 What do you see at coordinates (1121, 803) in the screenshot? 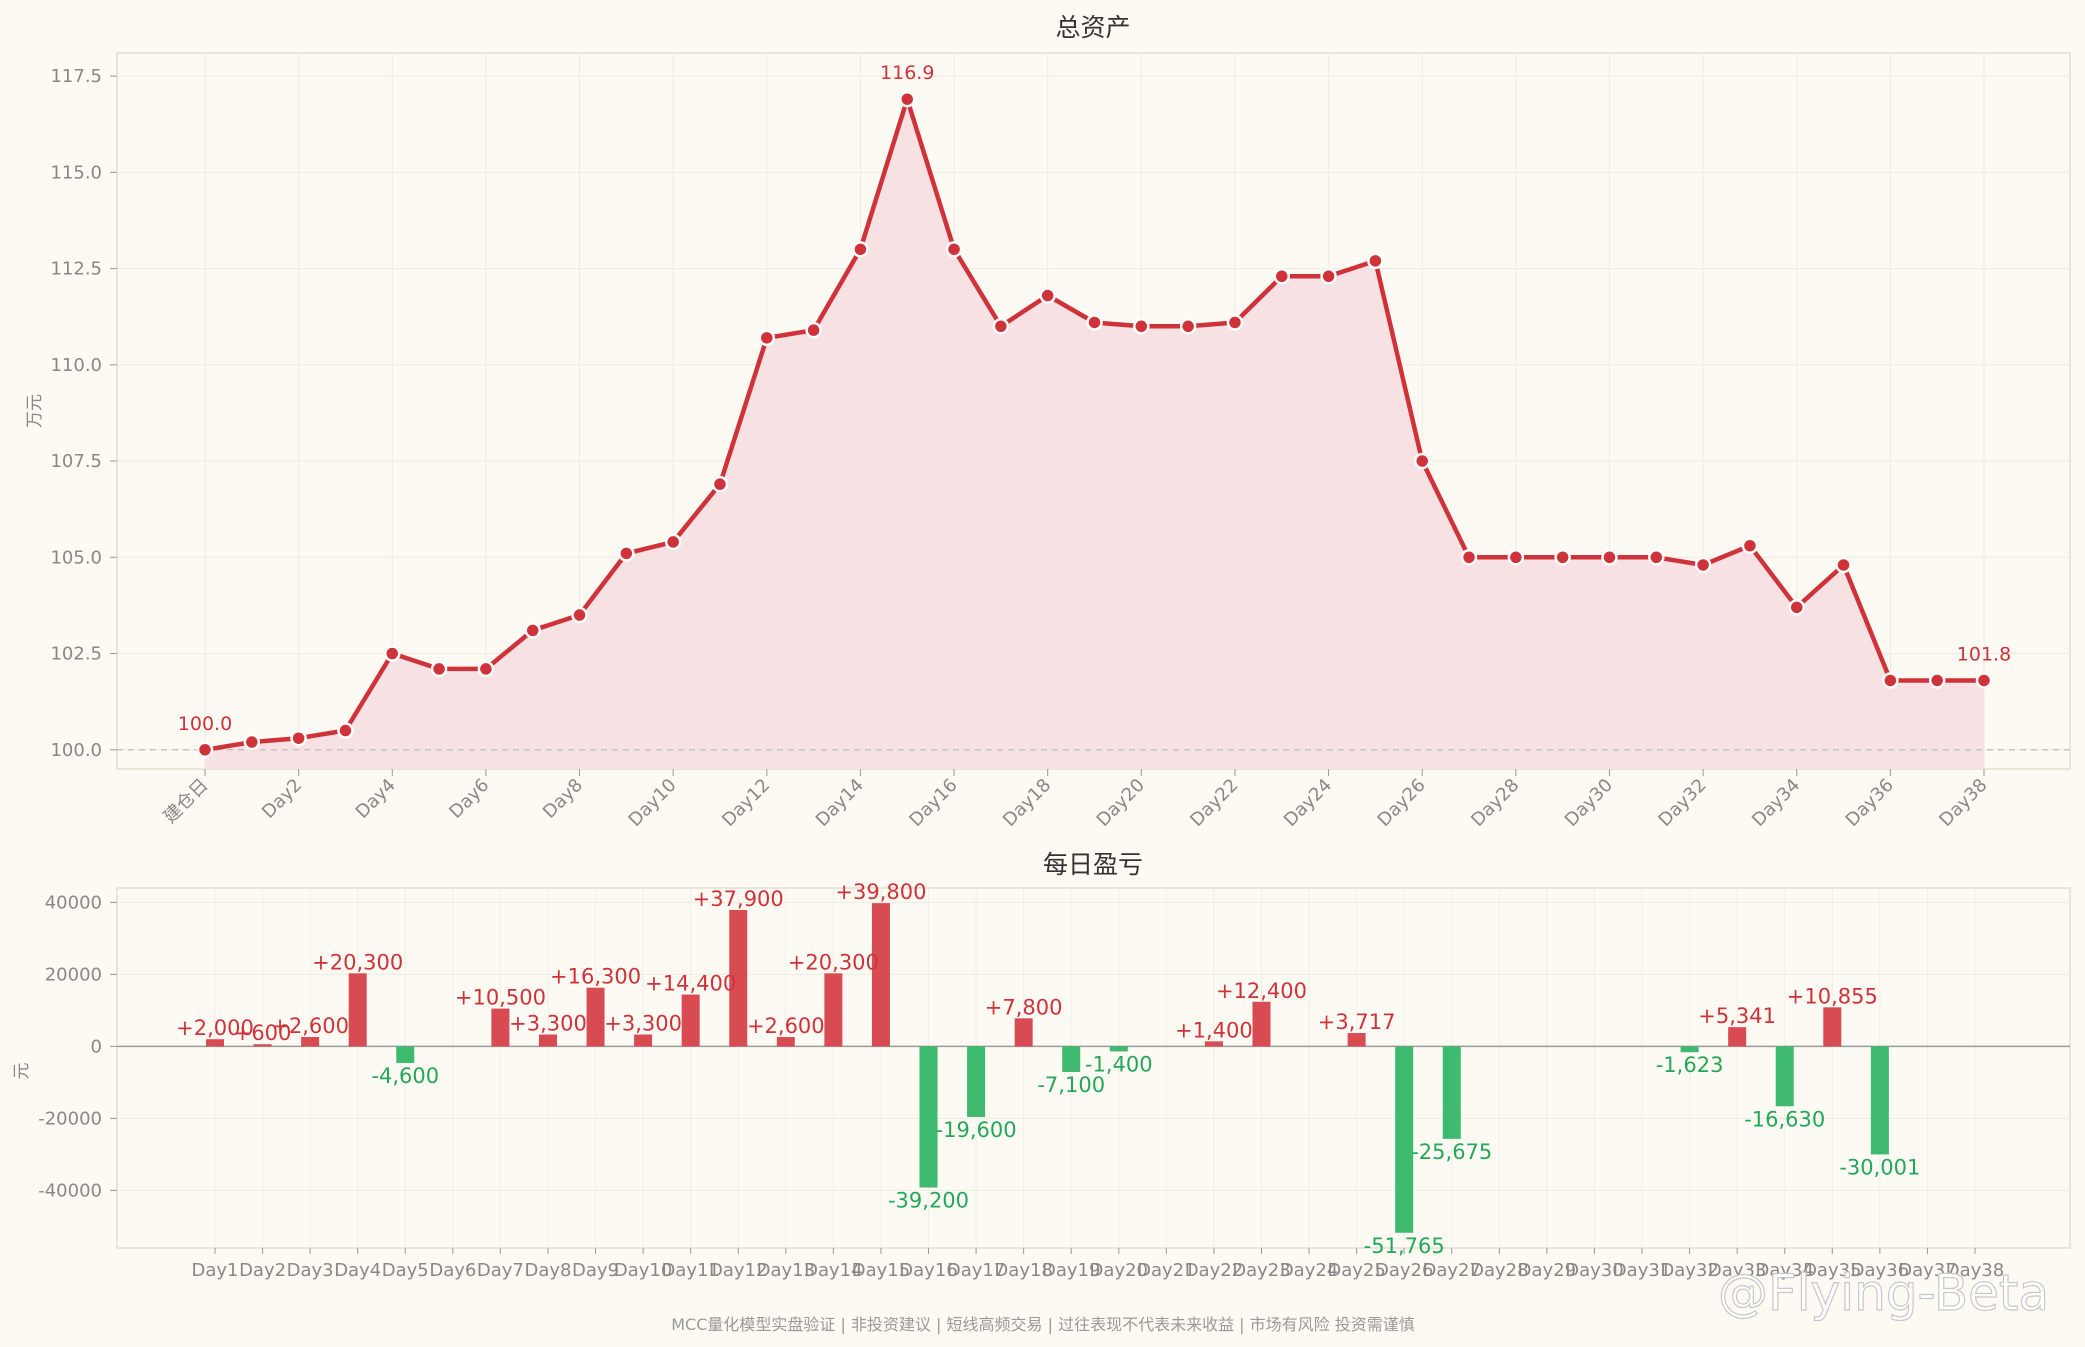
I see `top-x-tick-label: Day20` at bounding box center [1121, 803].